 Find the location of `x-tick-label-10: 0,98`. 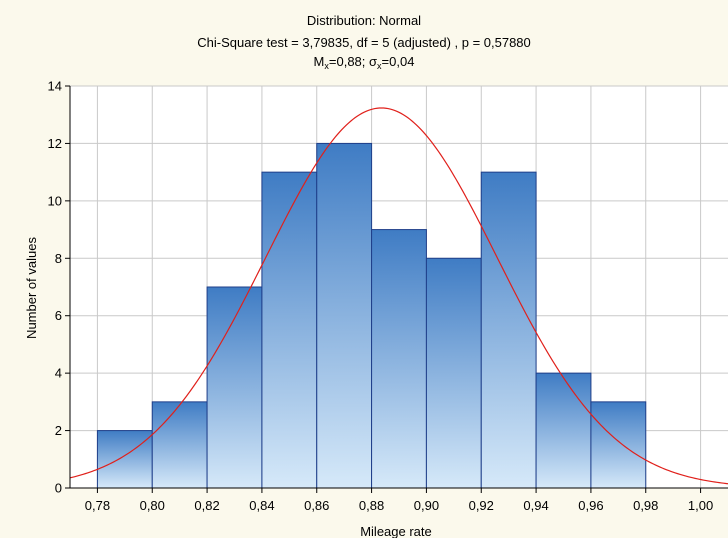

x-tick-label-10: 0,98 is located at coordinates (645, 505).